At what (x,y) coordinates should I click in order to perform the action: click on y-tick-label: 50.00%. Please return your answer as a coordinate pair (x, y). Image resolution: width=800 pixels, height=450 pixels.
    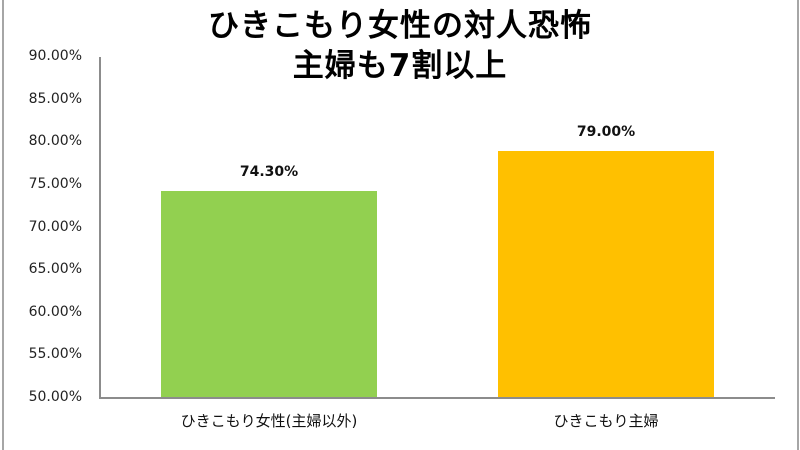
    Looking at the image, I should click on (55, 397).